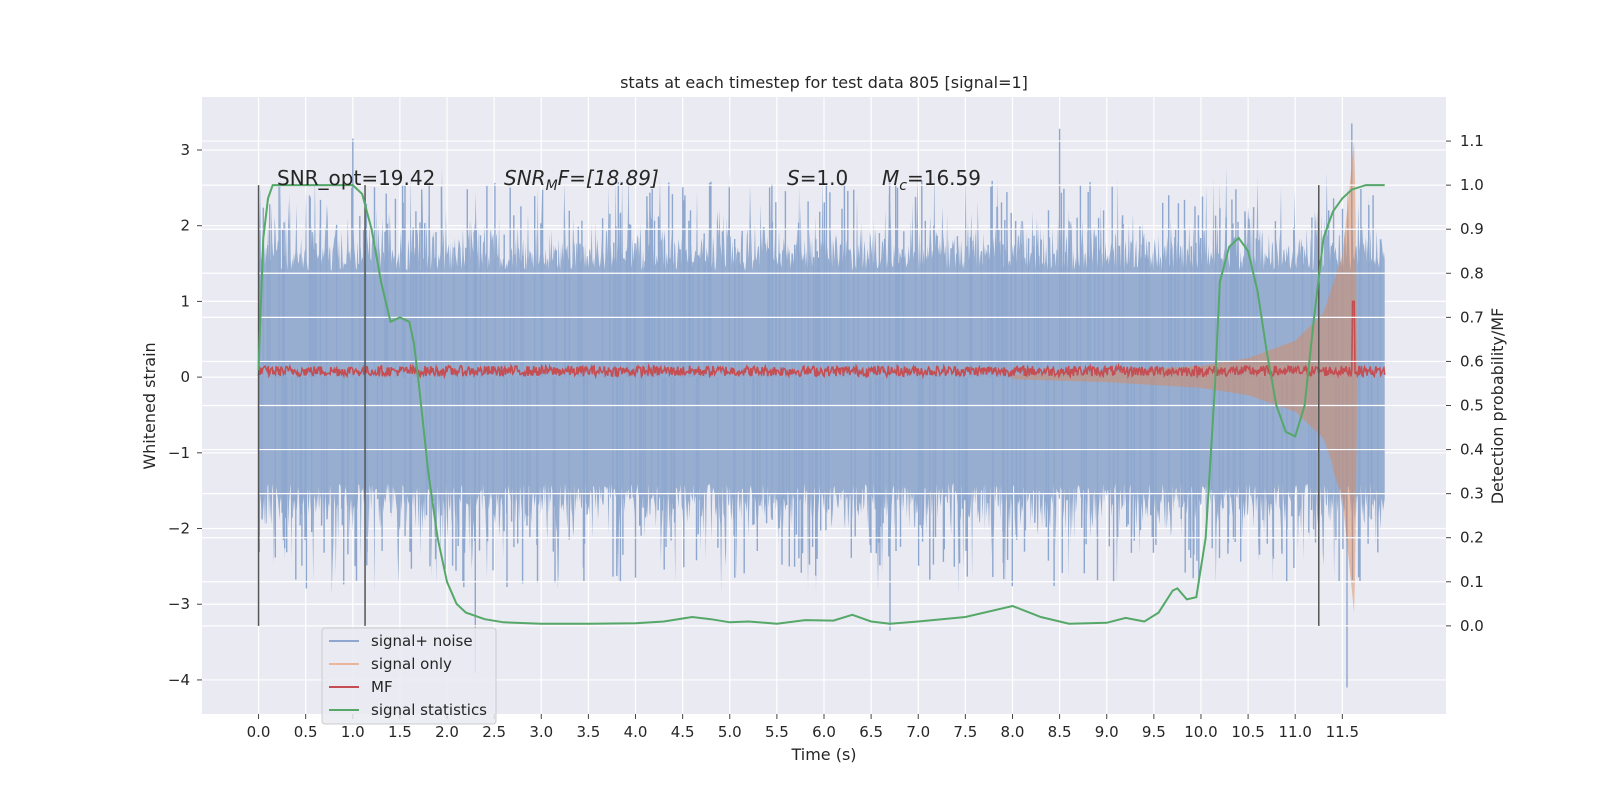 The height and width of the screenshot is (800, 1600). Describe the element at coordinates (1465, 383) in the screenshot. I see `right-y-axis-ticks: 1.1 1.0 0.9 0.8 0.7 0.6 0.5 0.4 0.3 0.2 0.1 0.0` at that location.